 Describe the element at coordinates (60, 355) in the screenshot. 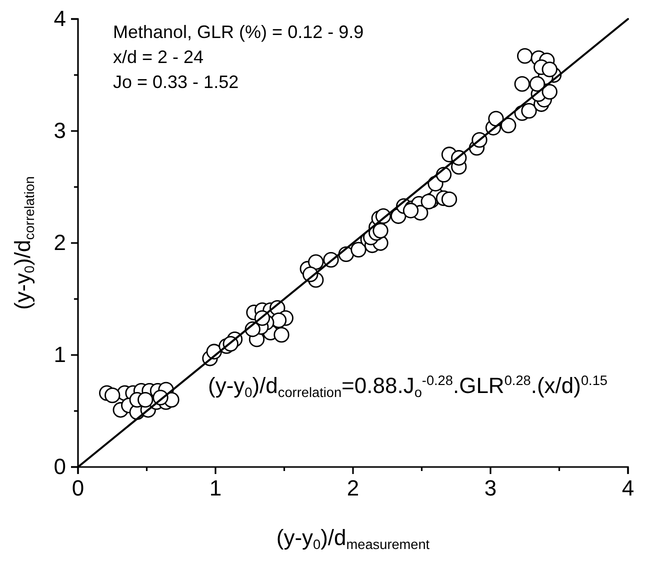

I see `y-tick-label: 1` at that location.